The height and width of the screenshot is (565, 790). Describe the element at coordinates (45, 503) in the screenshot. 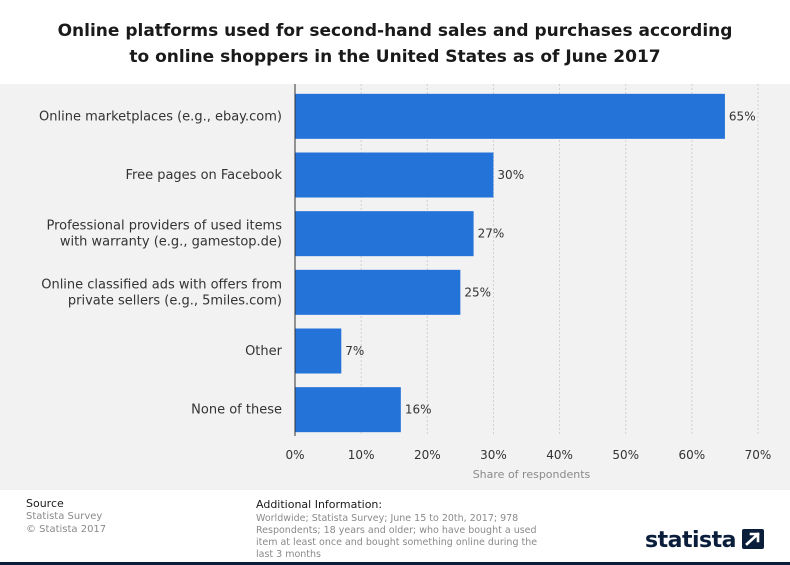

I see `source-heading: Source` at that location.